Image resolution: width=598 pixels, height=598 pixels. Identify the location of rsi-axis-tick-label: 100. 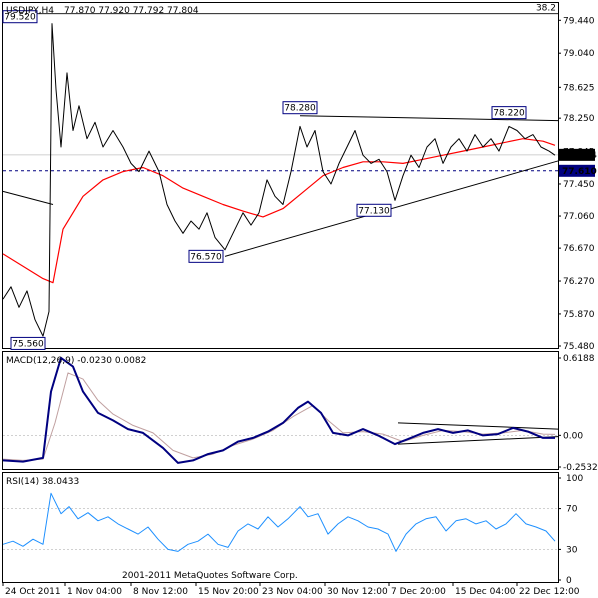
(574, 479).